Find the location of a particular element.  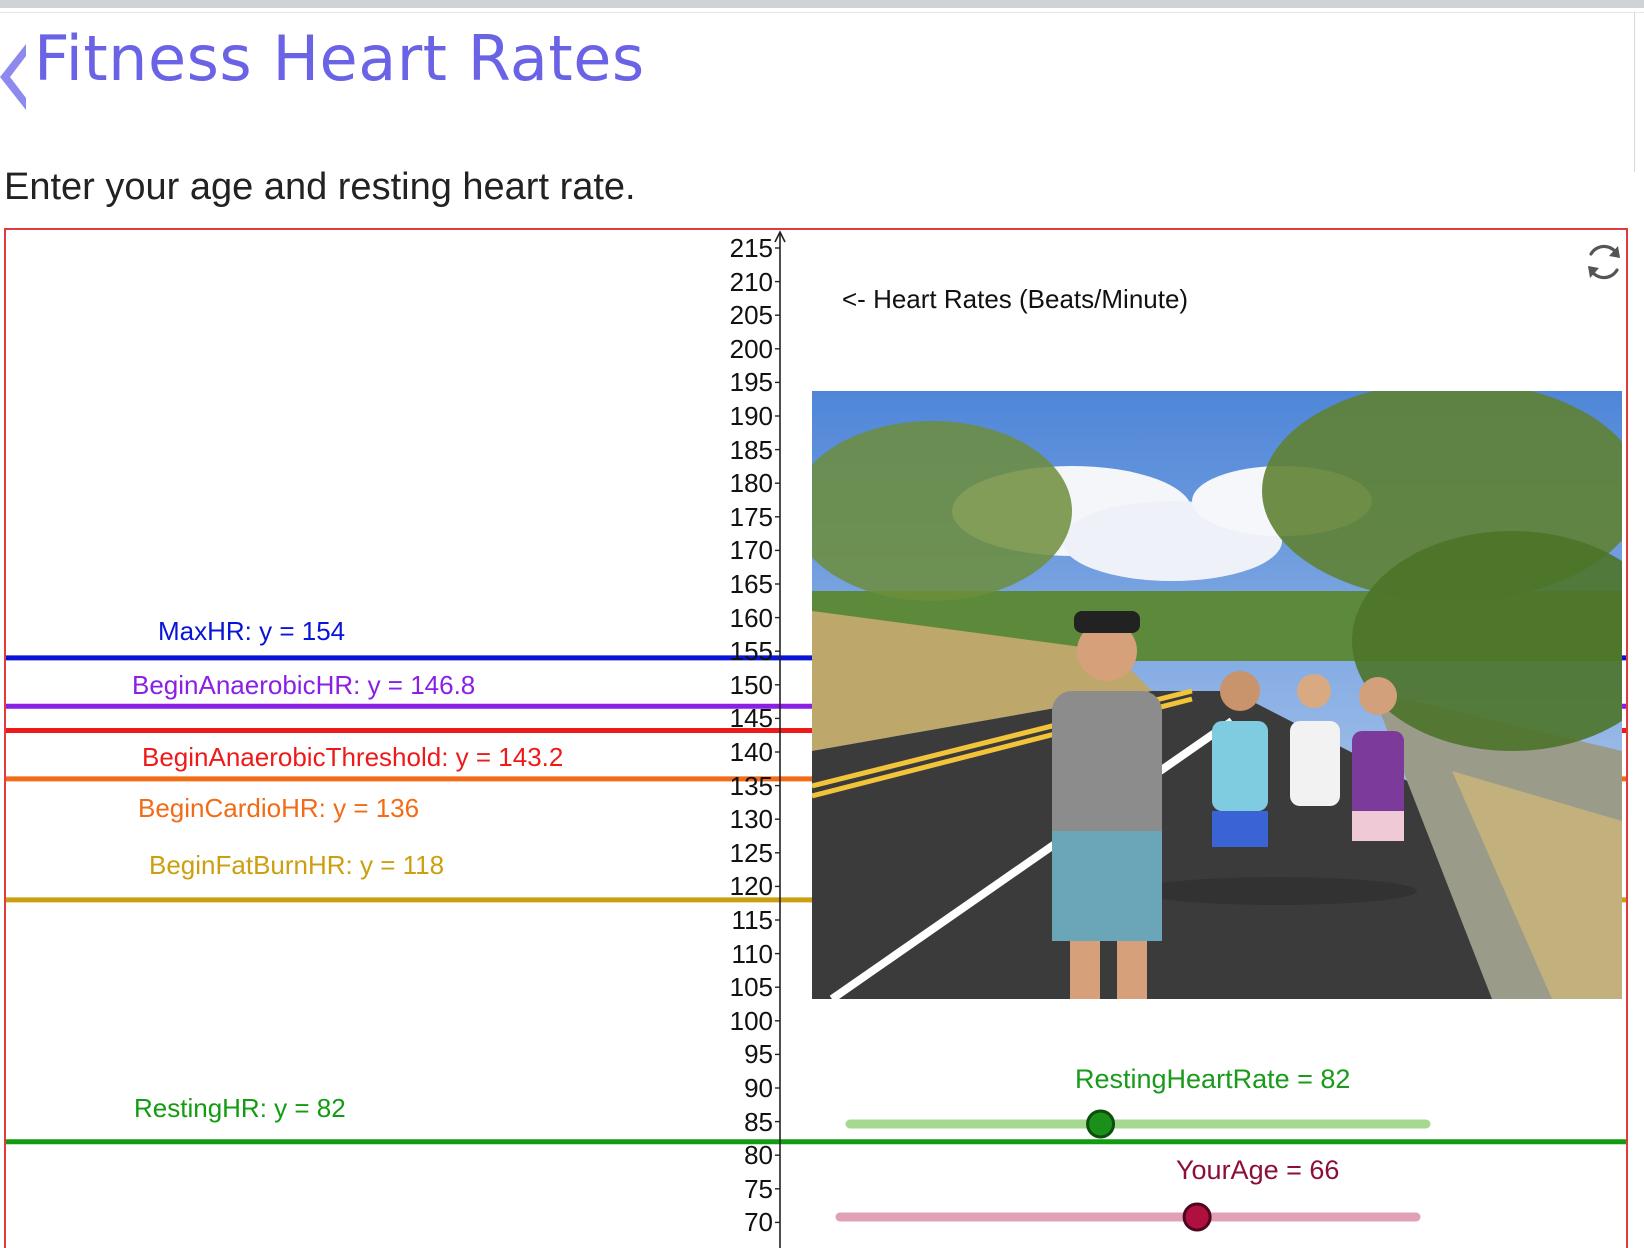

y-tick-label: 110 is located at coordinates (752, 953).